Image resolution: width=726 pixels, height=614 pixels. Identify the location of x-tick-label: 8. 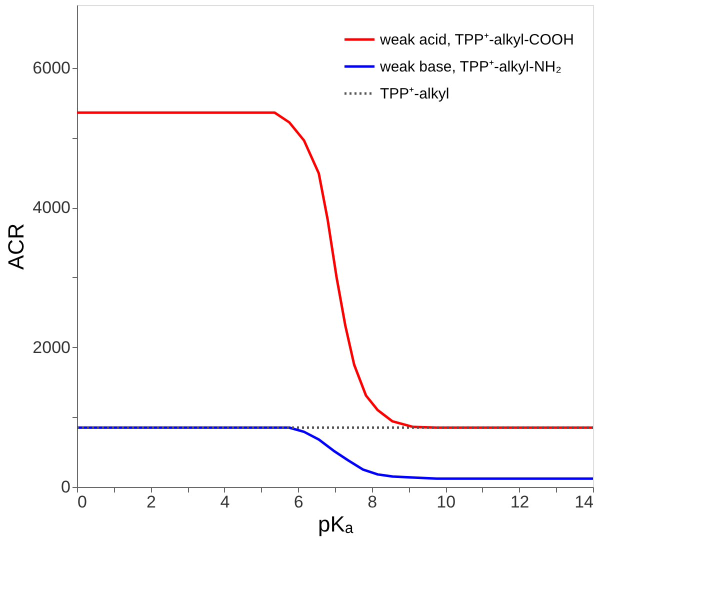
(373, 502).